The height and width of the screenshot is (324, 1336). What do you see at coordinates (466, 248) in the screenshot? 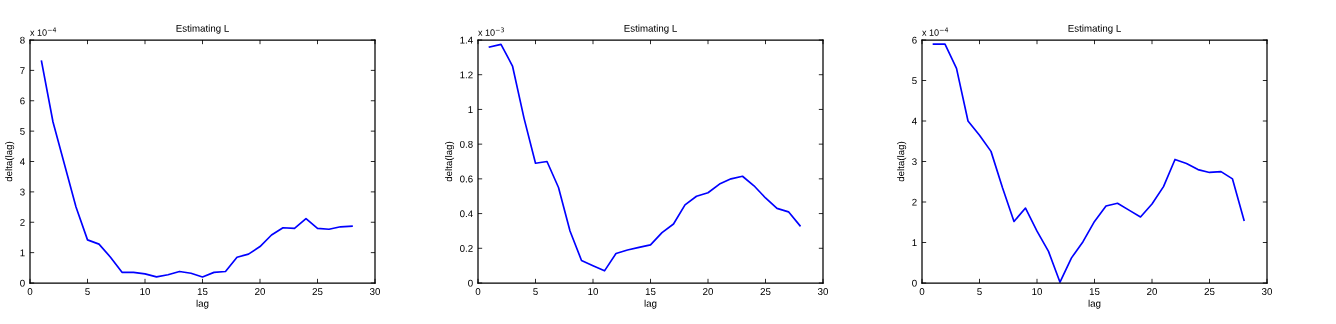
I see `y-tick-label: 0.2` at bounding box center [466, 248].